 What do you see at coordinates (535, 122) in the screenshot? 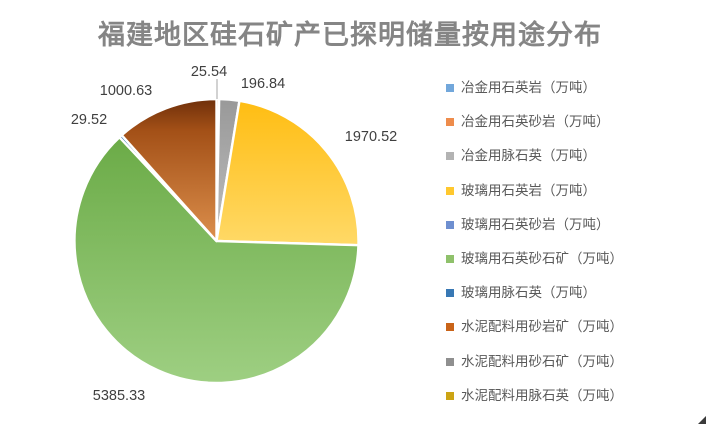
I see `legend-label: 冶金用石英砂岩（万吨）` at bounding box center [535, 122].